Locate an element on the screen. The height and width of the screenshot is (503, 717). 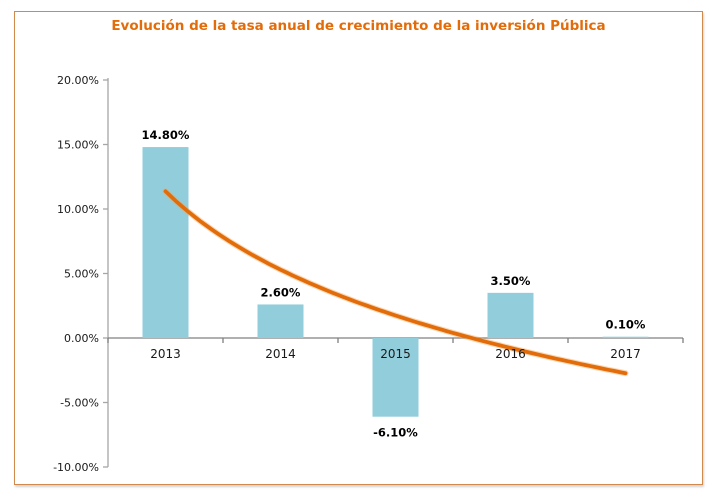
data-label-2014: 2.60% is located at coordinates (281, 292).